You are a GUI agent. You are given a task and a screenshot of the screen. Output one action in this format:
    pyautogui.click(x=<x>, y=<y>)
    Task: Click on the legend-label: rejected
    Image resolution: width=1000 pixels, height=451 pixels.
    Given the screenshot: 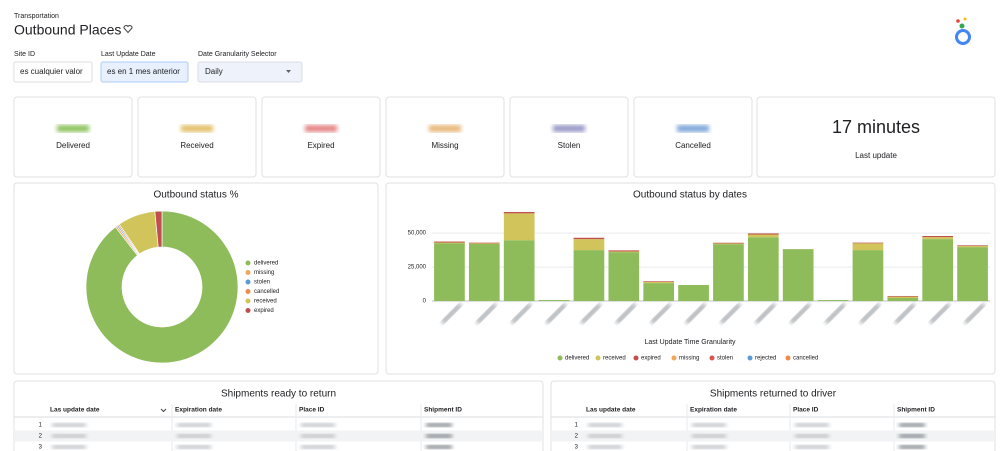 What is the action you would take?
    pyautogui.click(x=765, y=359)
    